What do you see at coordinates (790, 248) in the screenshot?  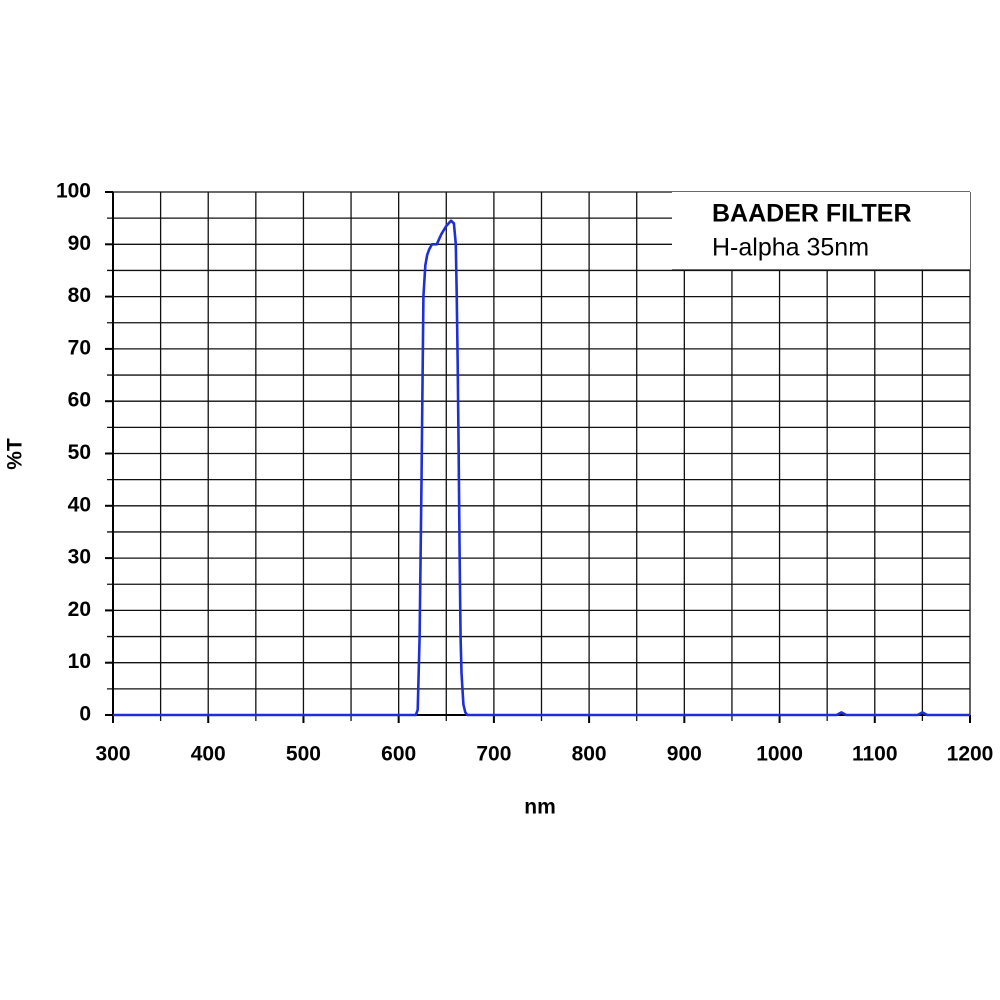 I see `legend-entry: H-alpha 35nm` at bounding box center [790, 248].